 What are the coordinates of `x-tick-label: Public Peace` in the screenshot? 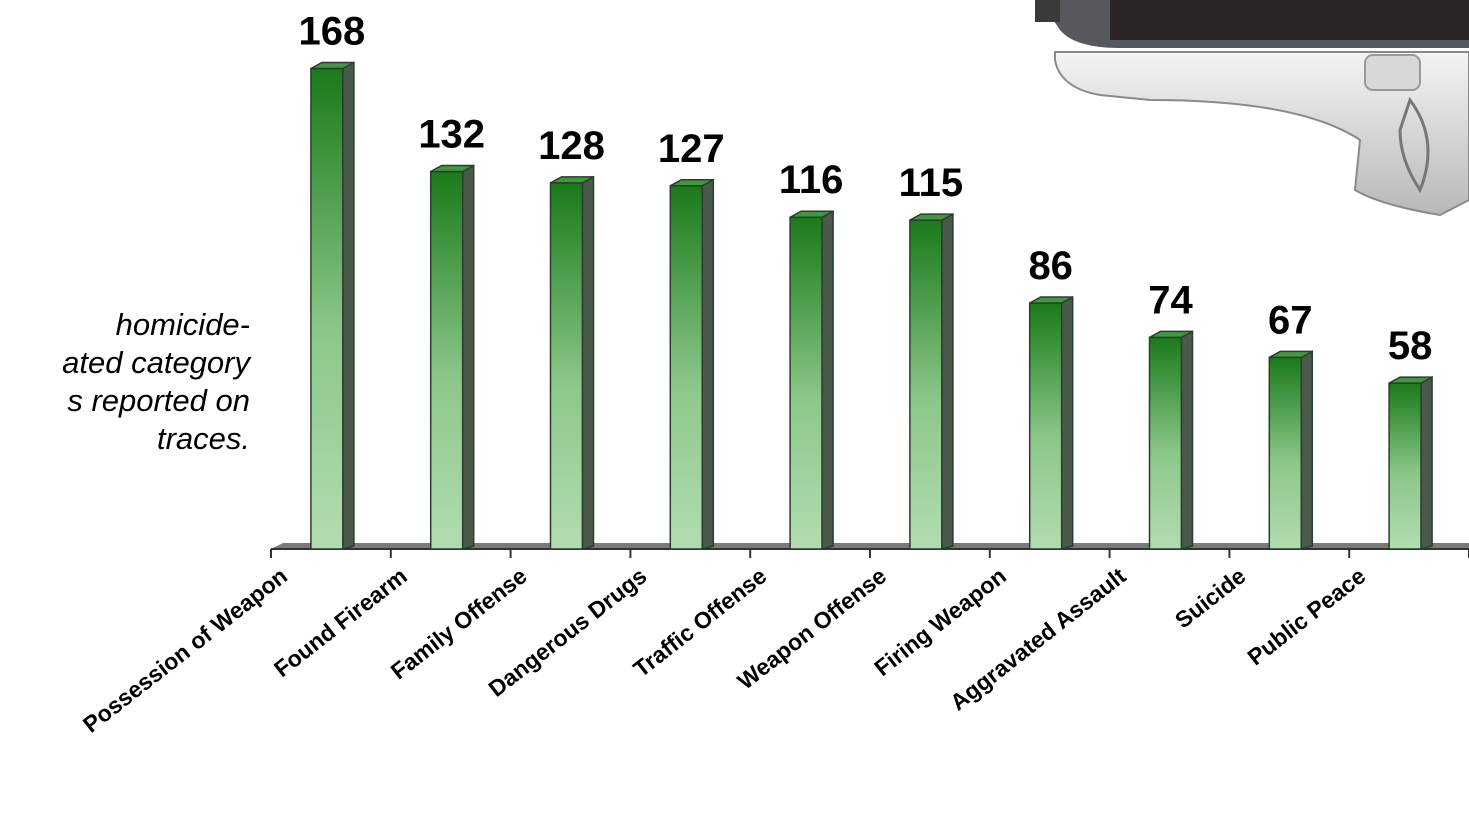 It's located at (1306, 616).